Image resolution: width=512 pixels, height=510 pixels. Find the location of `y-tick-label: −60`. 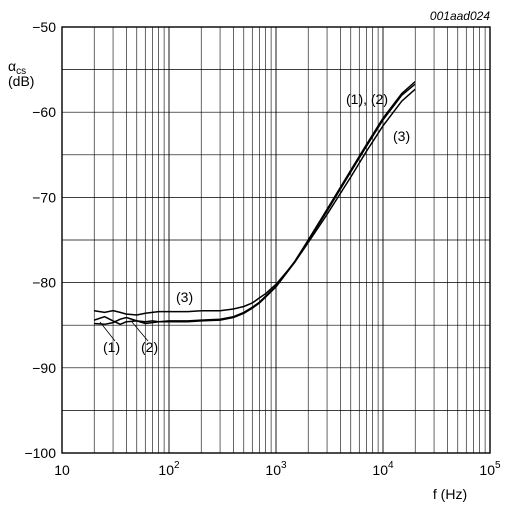

y-tick-label: −60 is located at coordinates (44, 112).